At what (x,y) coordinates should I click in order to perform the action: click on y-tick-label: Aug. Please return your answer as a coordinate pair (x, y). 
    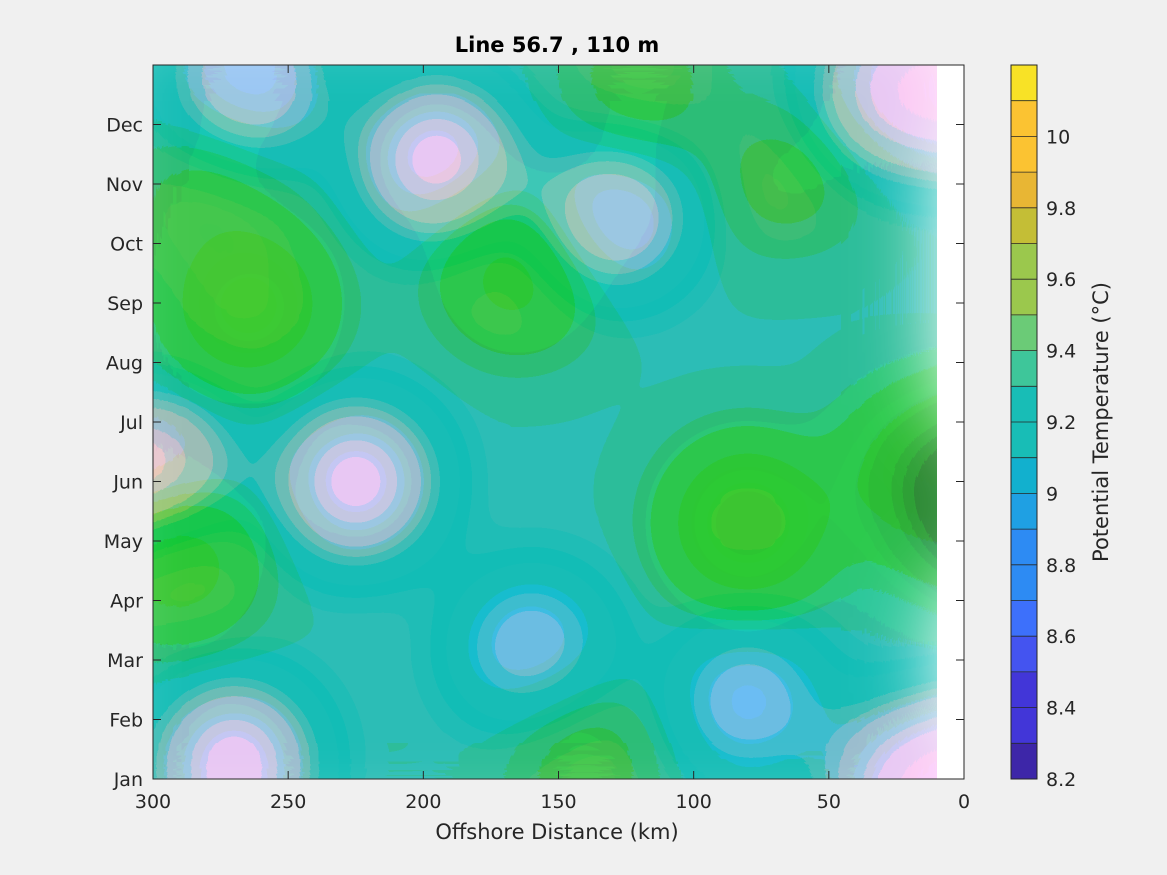
    Looking at the image, I should click on (124, 364).